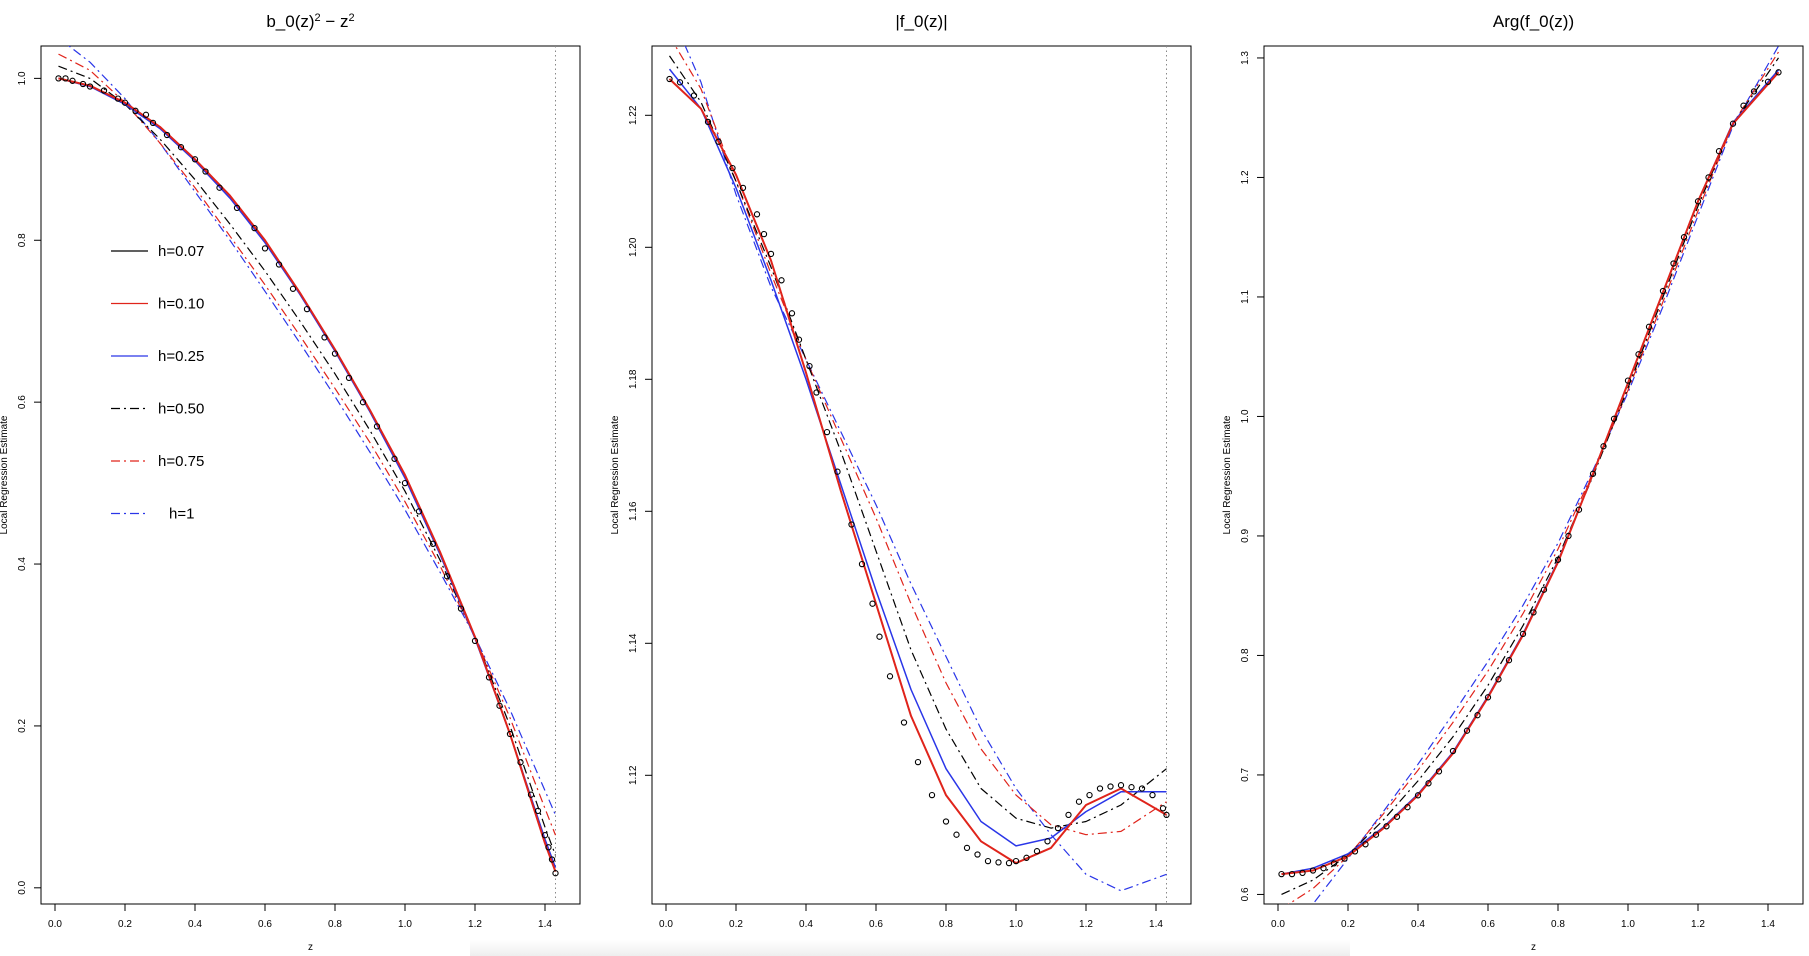  I want to click on y-tick-label: 0.2, so click(22, 726).